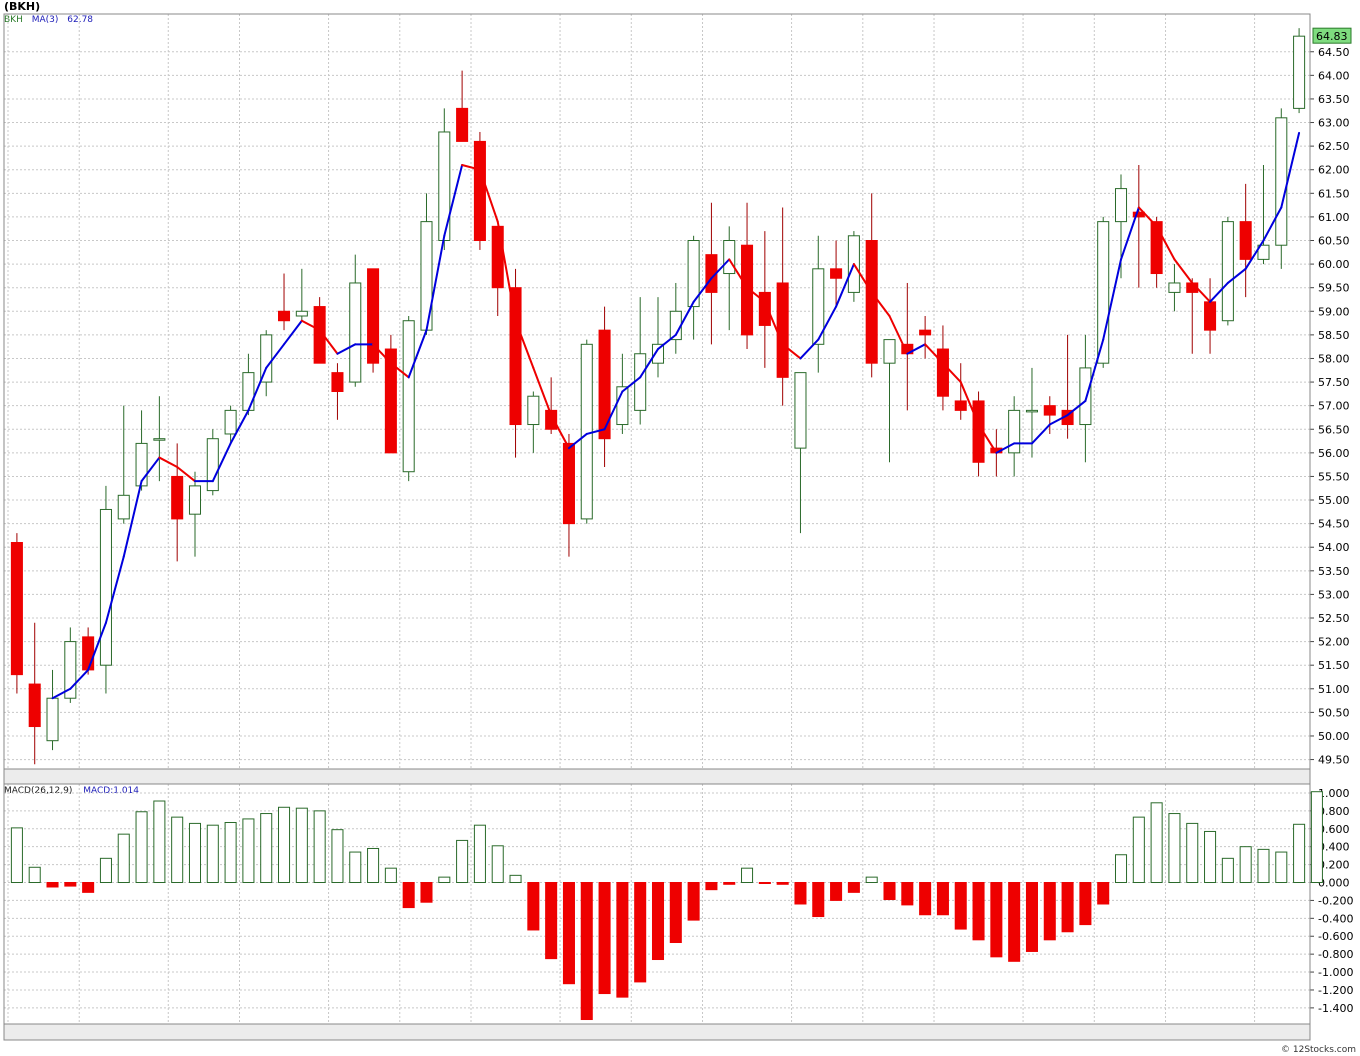 Image resolution: width=1360 pixels, height=1056 pixels. What do you see at coordinates (1334, 335) in the screenshot?
I see `price-tick-label: 58.50` at bounding box center [1334, 335].